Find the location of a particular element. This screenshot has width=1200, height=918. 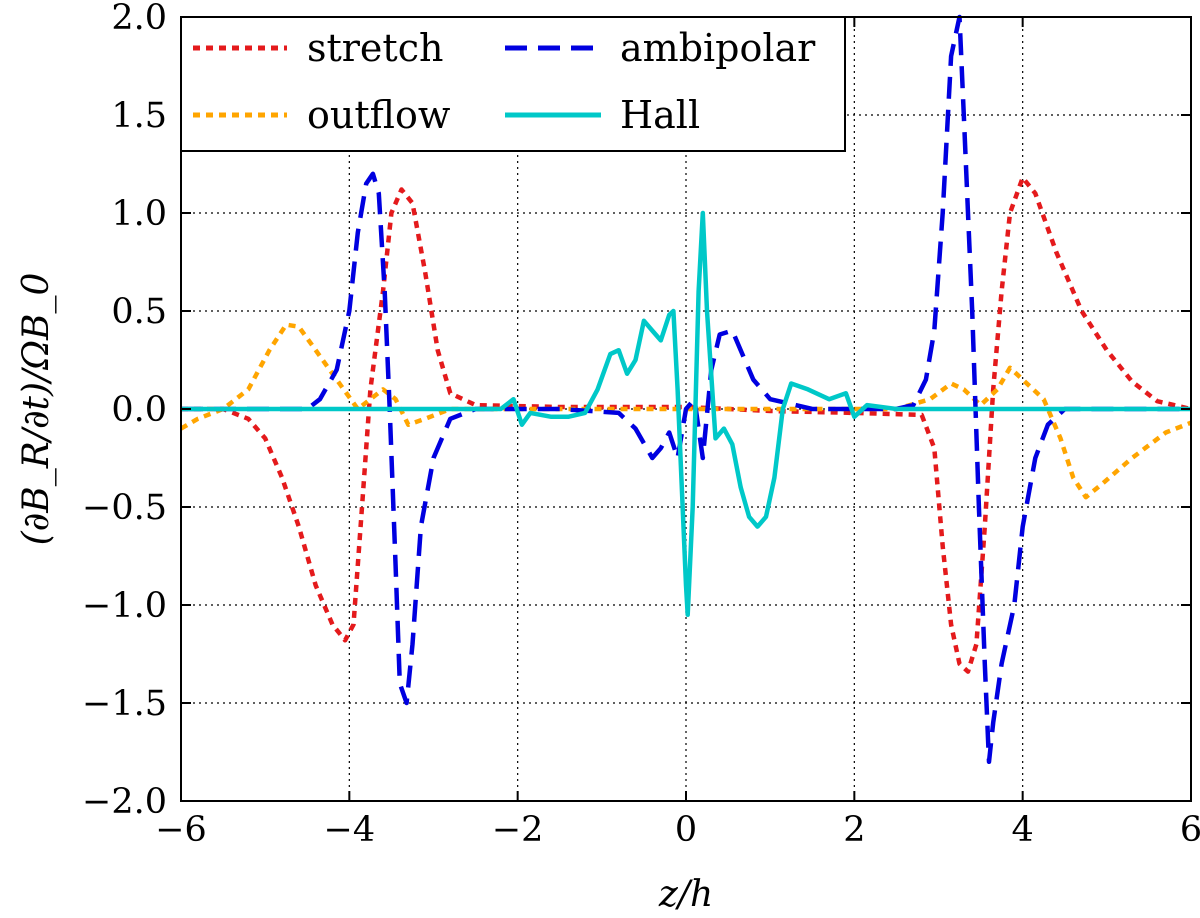

legend-label-hall: Hall is located at coordinates (660, 115).